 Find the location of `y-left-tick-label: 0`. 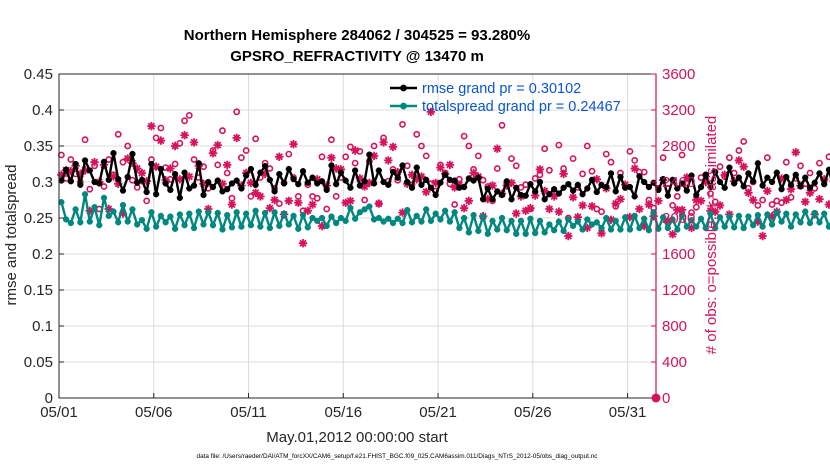

y-left-tick-label: 0 is located at coordinates (49, 398).